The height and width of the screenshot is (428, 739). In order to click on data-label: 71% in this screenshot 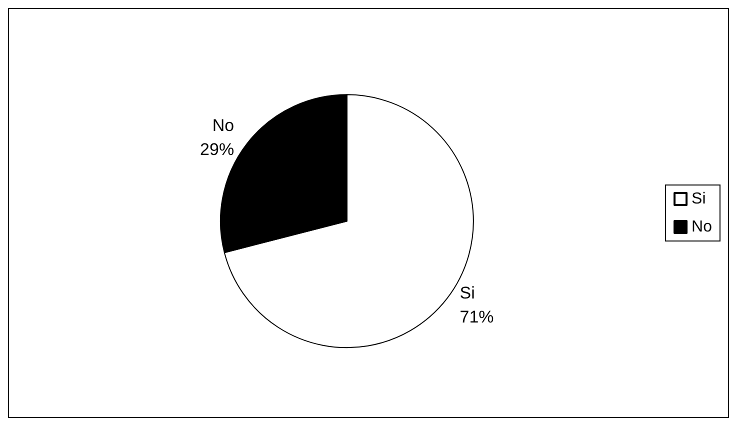, I will do `click(477, 316)`.